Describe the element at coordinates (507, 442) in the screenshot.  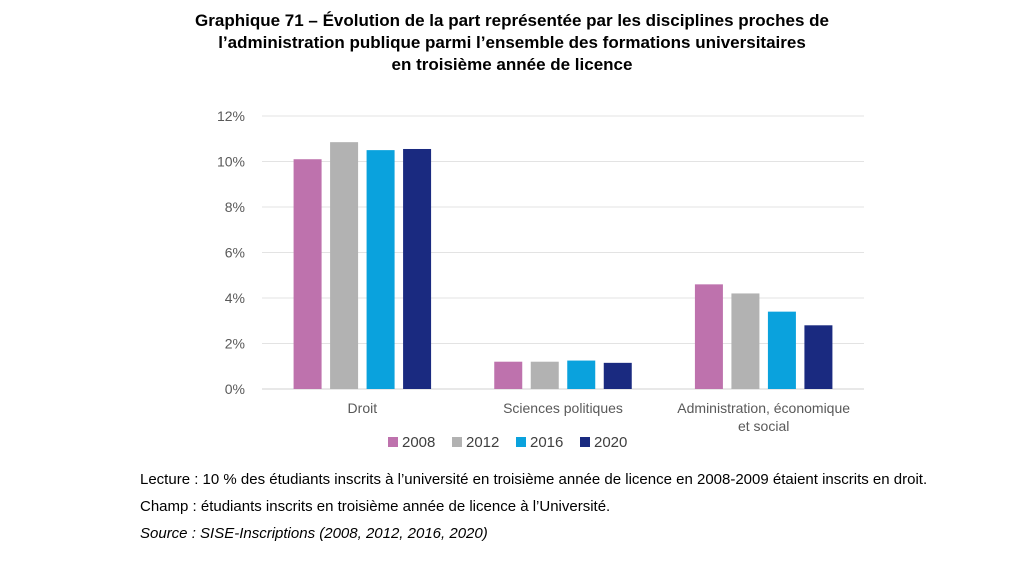
I see `legend: 2008 2012 2016 2020` at that location.